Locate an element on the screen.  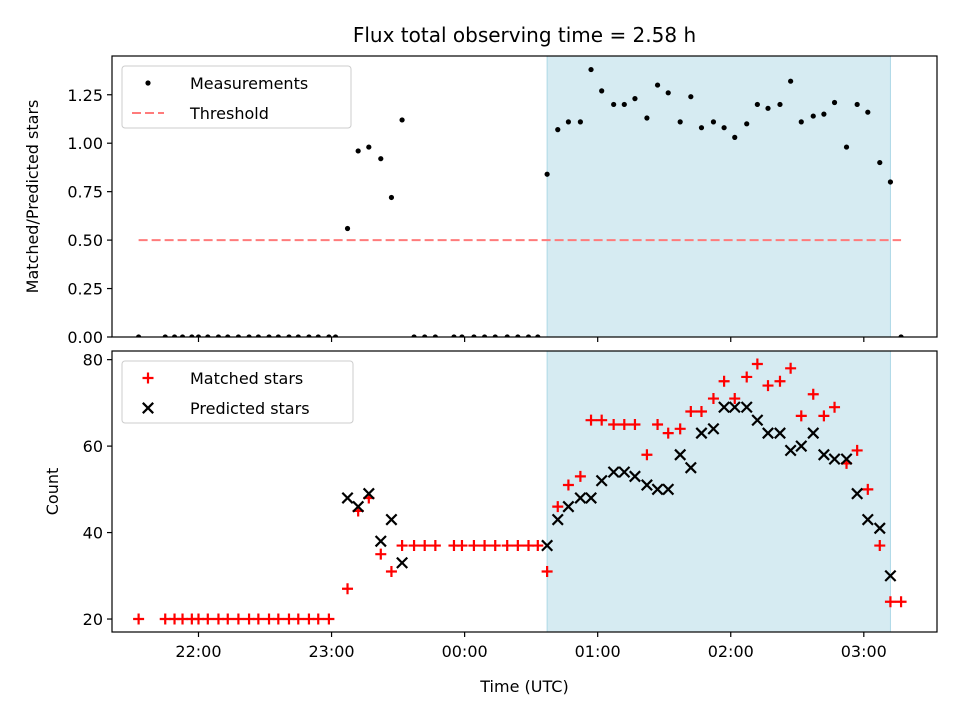
legend-label: Measurements is located at coordinates (249, 83).